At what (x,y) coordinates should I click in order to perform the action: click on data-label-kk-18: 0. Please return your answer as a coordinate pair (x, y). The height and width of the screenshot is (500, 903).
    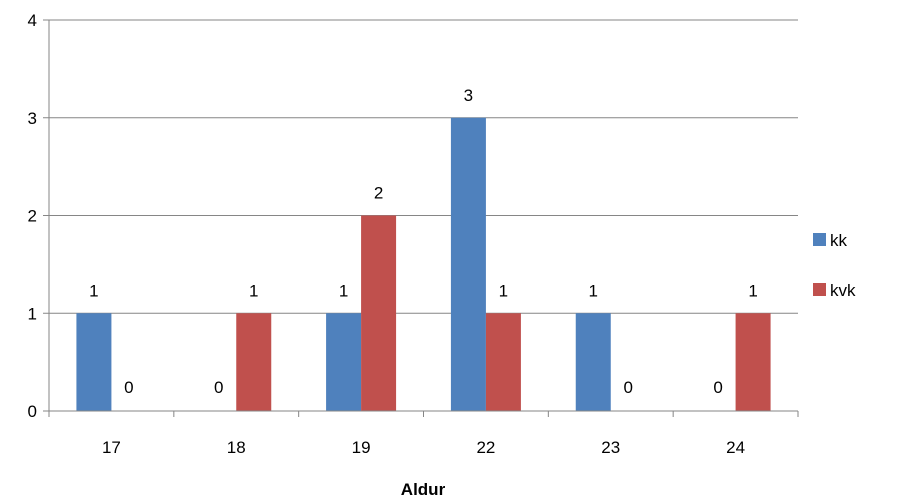
    Looking at the image, I should click on (218, 387).